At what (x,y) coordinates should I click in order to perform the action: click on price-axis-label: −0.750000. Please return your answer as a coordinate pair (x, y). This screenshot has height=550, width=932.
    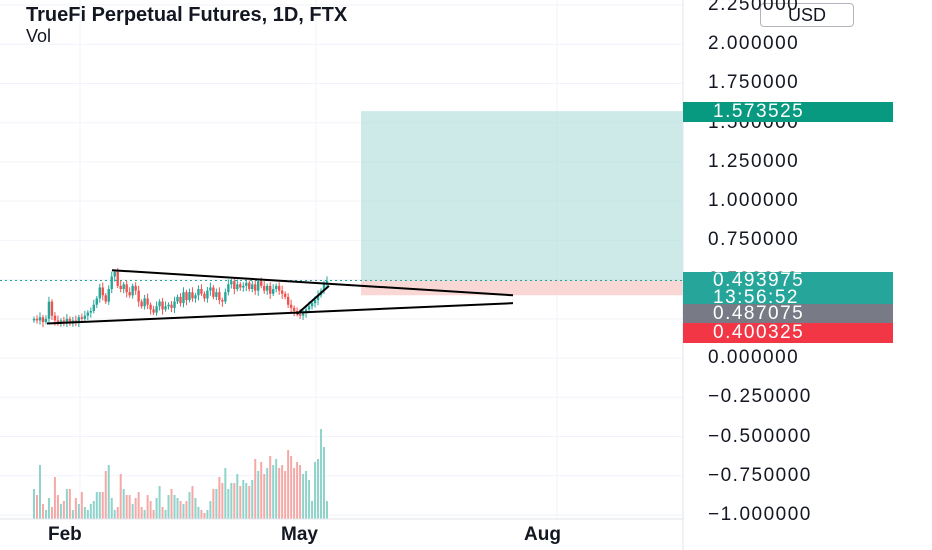
    Looking at the image, I should click on (760, 475).